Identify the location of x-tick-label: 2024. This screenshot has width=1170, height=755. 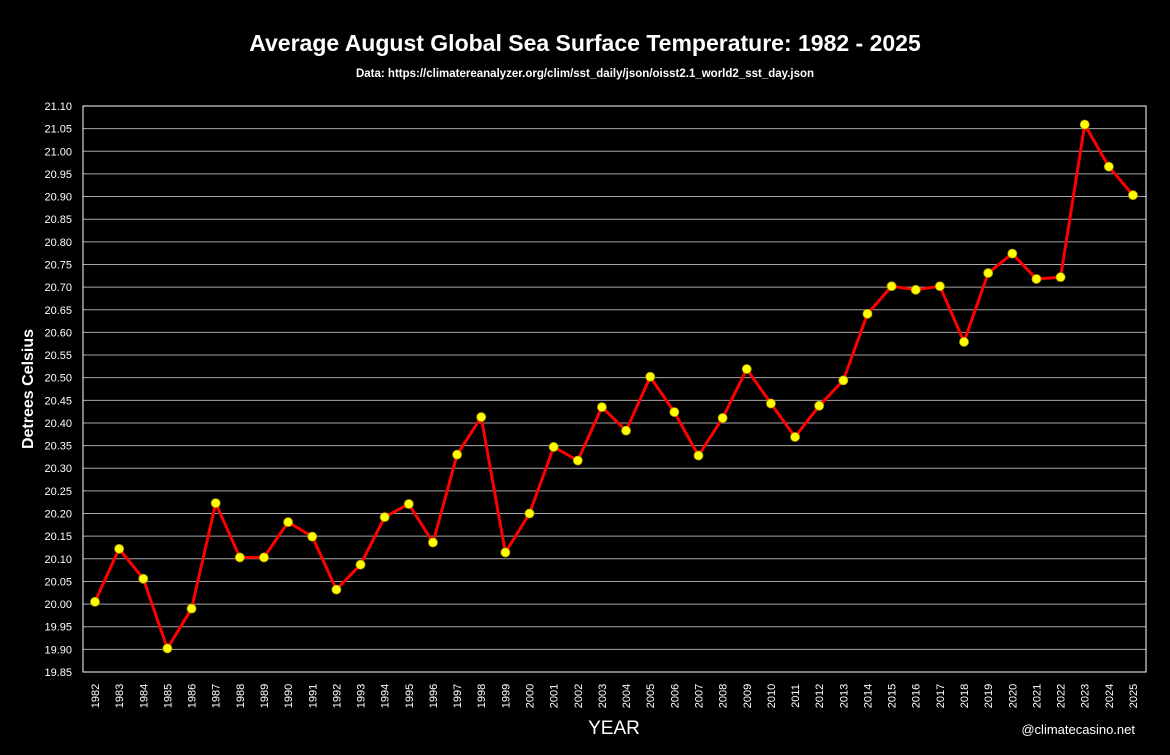
(1110, 696).